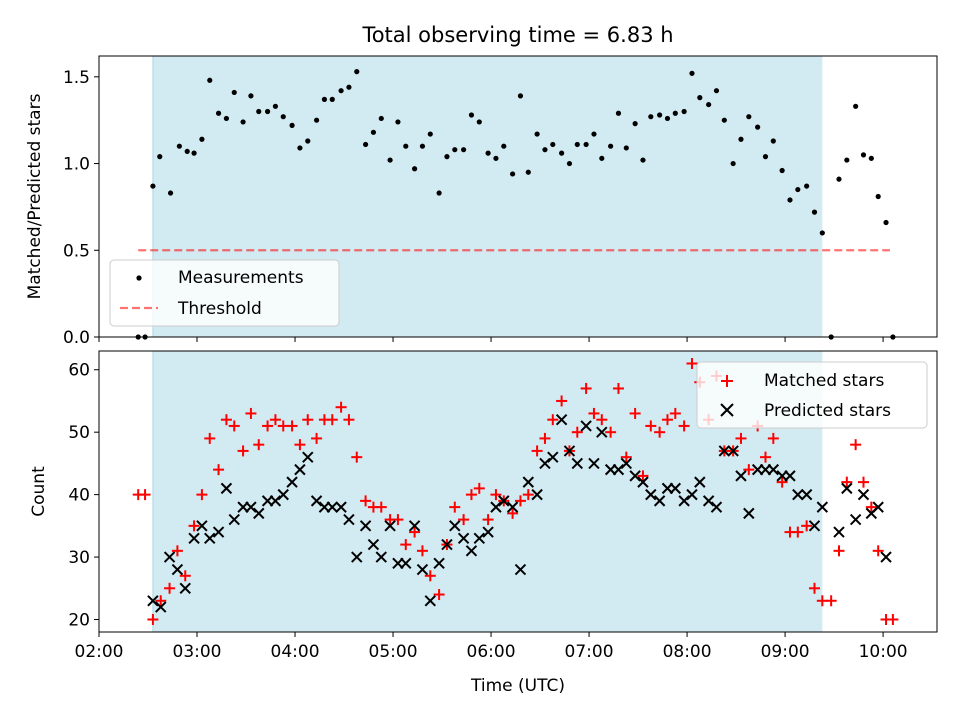 This screenshot has height=720, width=960. What do you see at coordinates (197, 652) in the screenshot?
I see `x-tick-label: 03:00` at bounding box center [197, 652].